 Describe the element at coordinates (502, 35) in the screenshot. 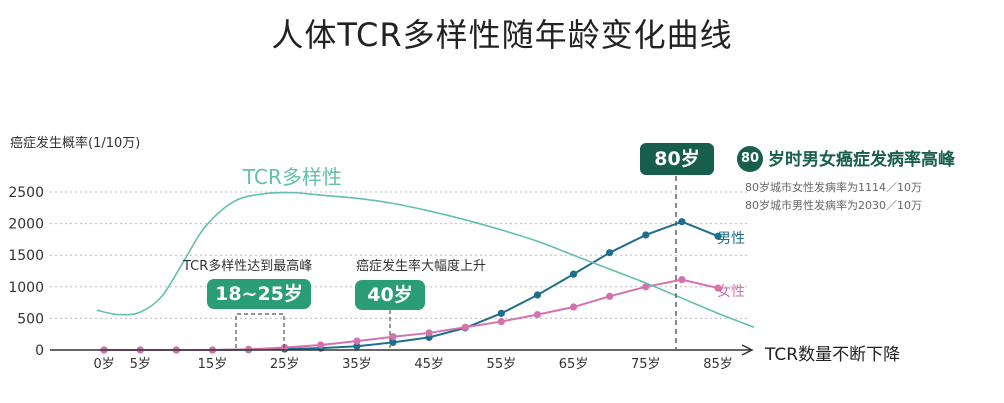

I see `page-title: 人体TCR多样性随年龄变化曲线` at that location.